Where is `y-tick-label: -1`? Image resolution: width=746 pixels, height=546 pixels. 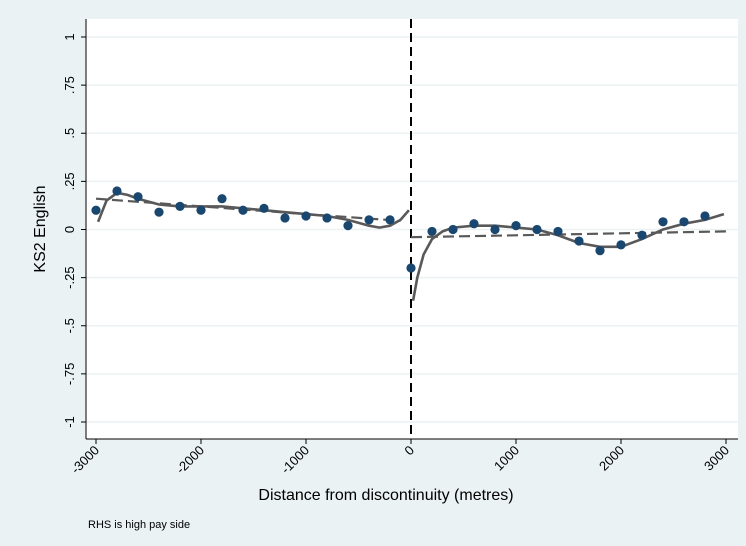 y-tick-label: -1 is located at coordinates (69, 422).